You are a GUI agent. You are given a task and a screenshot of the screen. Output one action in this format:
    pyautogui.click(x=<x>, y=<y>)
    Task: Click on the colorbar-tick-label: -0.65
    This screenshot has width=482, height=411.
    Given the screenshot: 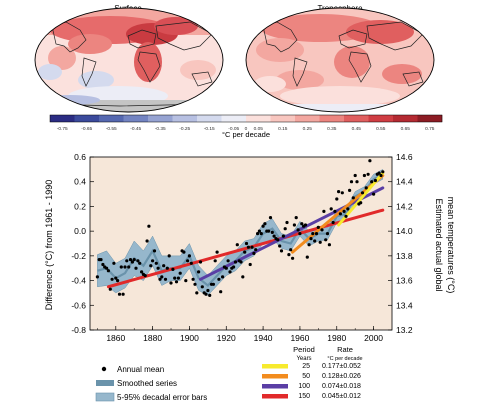 What is the action you would take?
    pyautogui.click(x=86, y=129)
    